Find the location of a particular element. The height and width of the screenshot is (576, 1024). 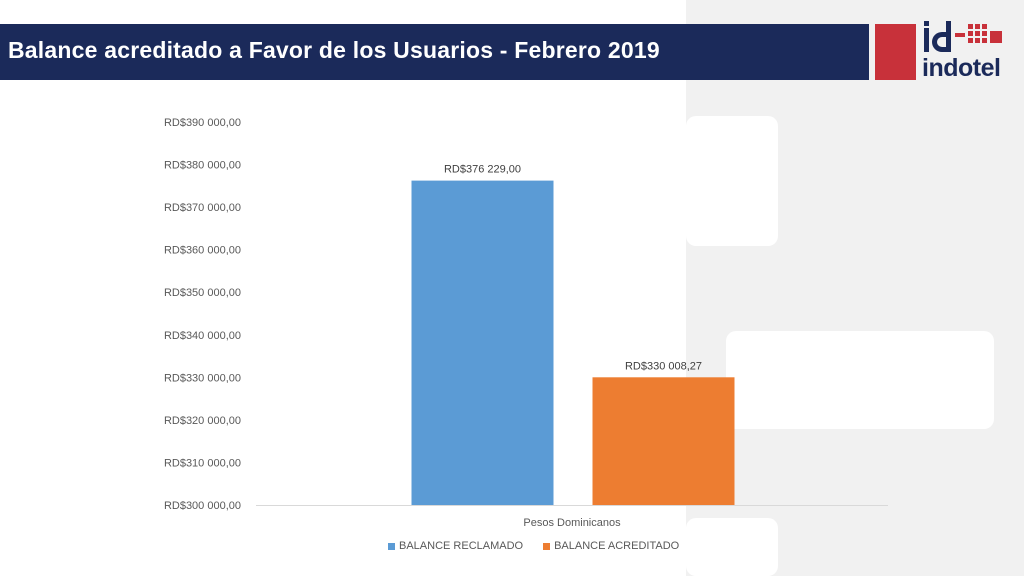

y-tick-label: RD$310 000,00 is located at coordinates (202, 463).